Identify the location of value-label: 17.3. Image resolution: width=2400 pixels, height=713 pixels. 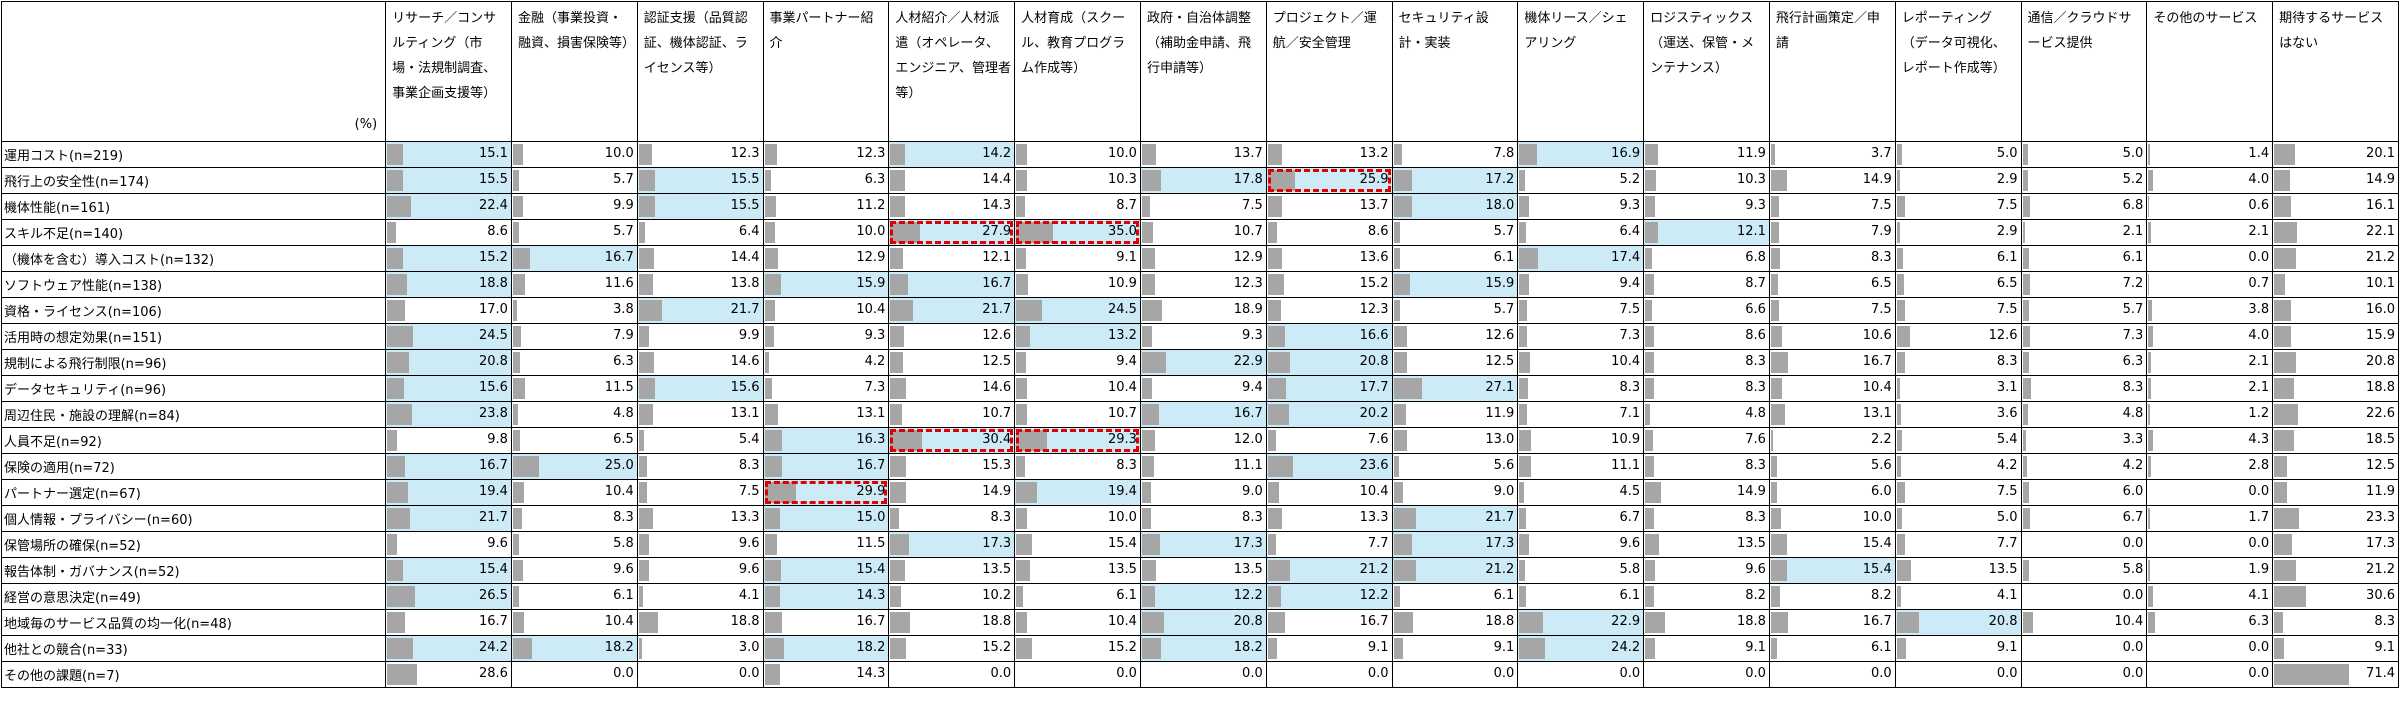
(2380, 543).